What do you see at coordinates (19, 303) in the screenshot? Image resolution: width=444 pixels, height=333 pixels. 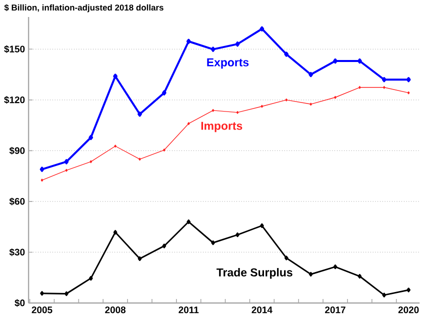 I see `y-tick-label: $0` at bounding box center [19, 303].